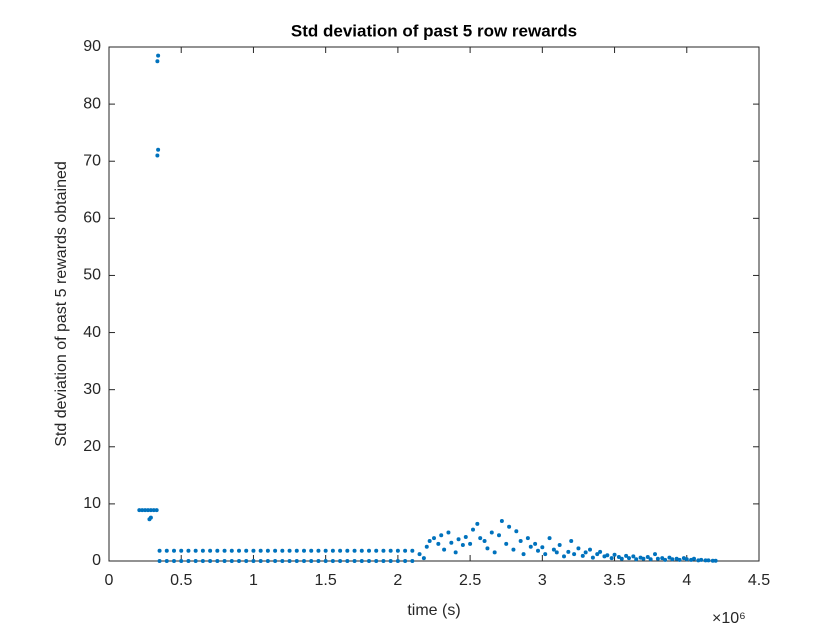  What do you see at coordinates (92, 446) in the screenshot?
I see `y-tick-label: 20` at bounding box center [92, 446].